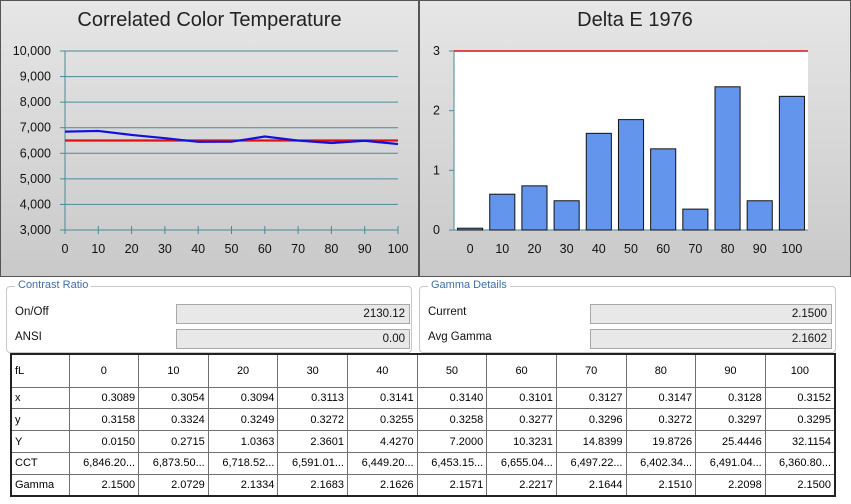 The image size is (851, 504). What do you see at coordinates (243, 420) in the screenshot?
I see `table-cell: 0.3249` at bounding box center [243, 420].